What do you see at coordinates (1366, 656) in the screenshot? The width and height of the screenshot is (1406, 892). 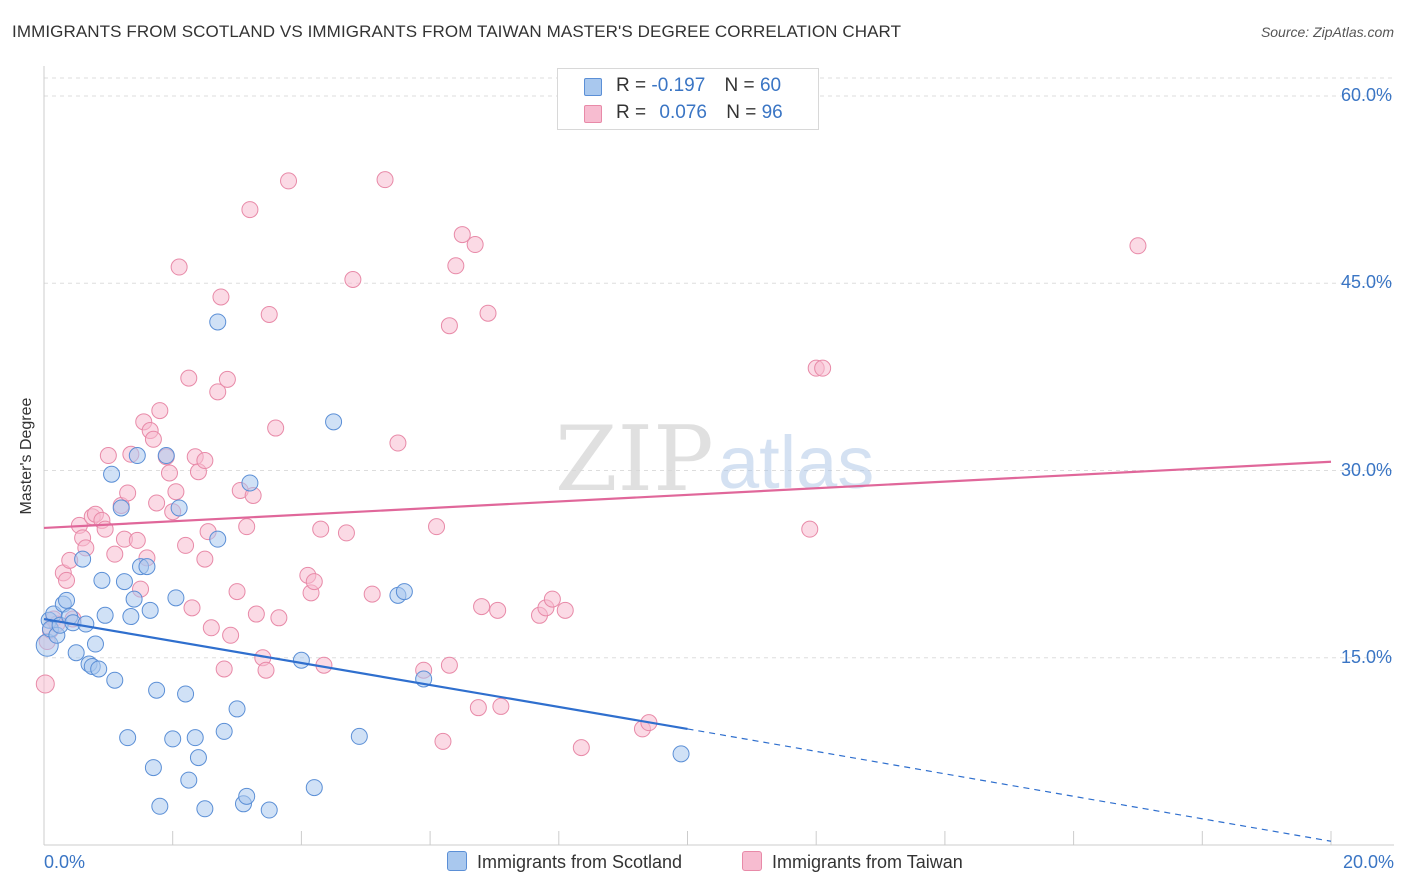 I see `y-tick-label: 15.0%` at bounding box center [1366, 656].